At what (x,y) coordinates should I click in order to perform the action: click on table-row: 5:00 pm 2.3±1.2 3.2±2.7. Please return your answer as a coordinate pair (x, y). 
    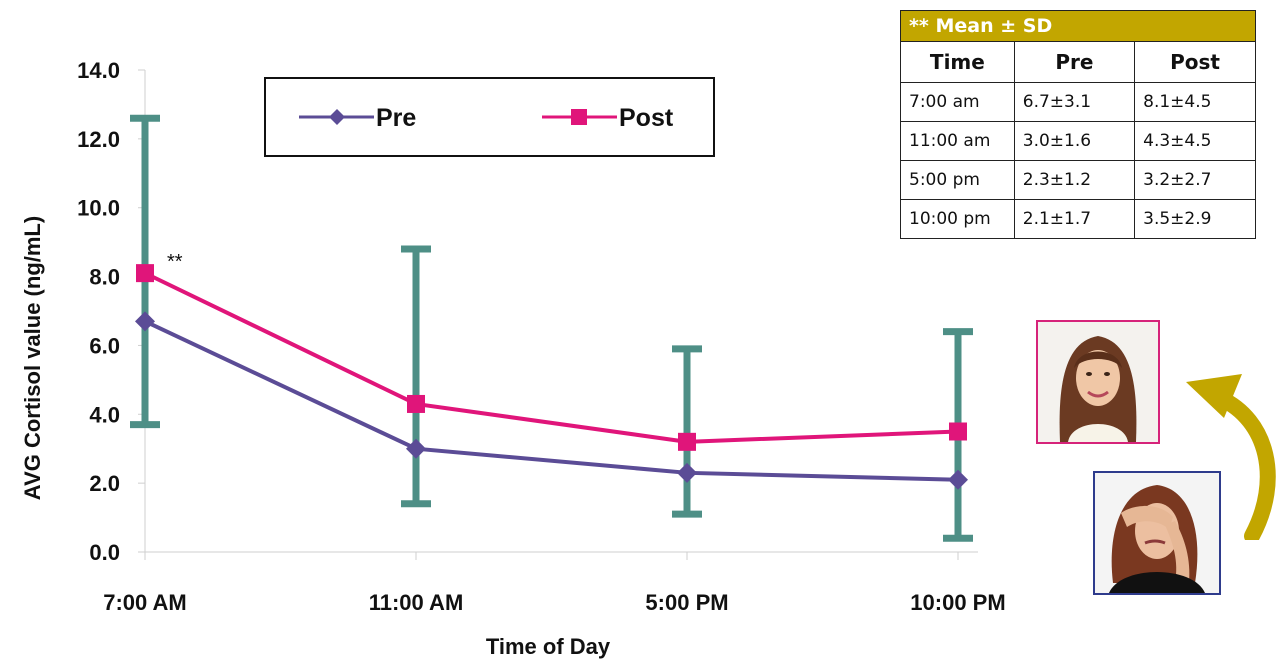
    Looking at the image, I should click on (1078, 180).